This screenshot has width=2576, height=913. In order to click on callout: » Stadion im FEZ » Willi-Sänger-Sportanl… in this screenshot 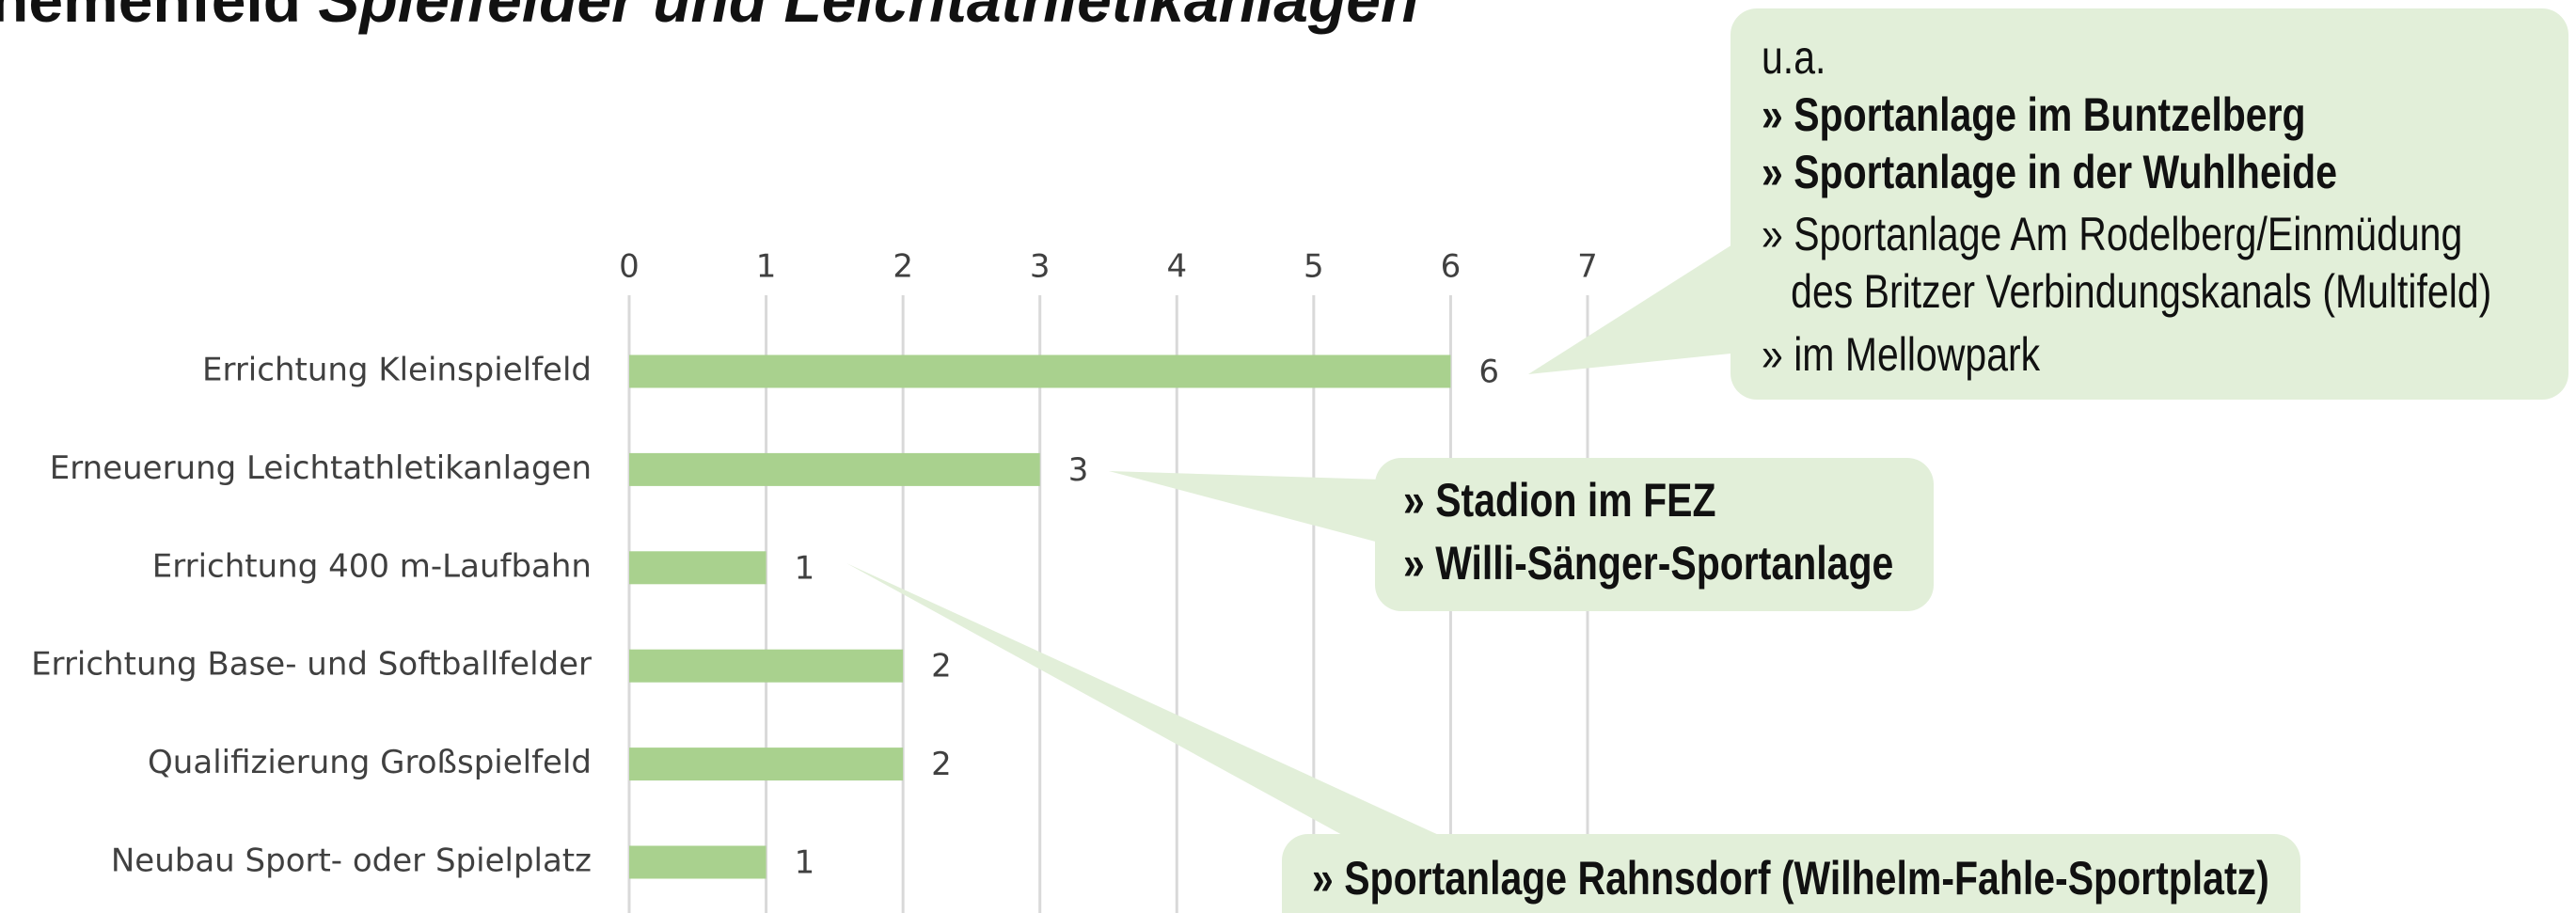, I will do `click(1521, 534)`.